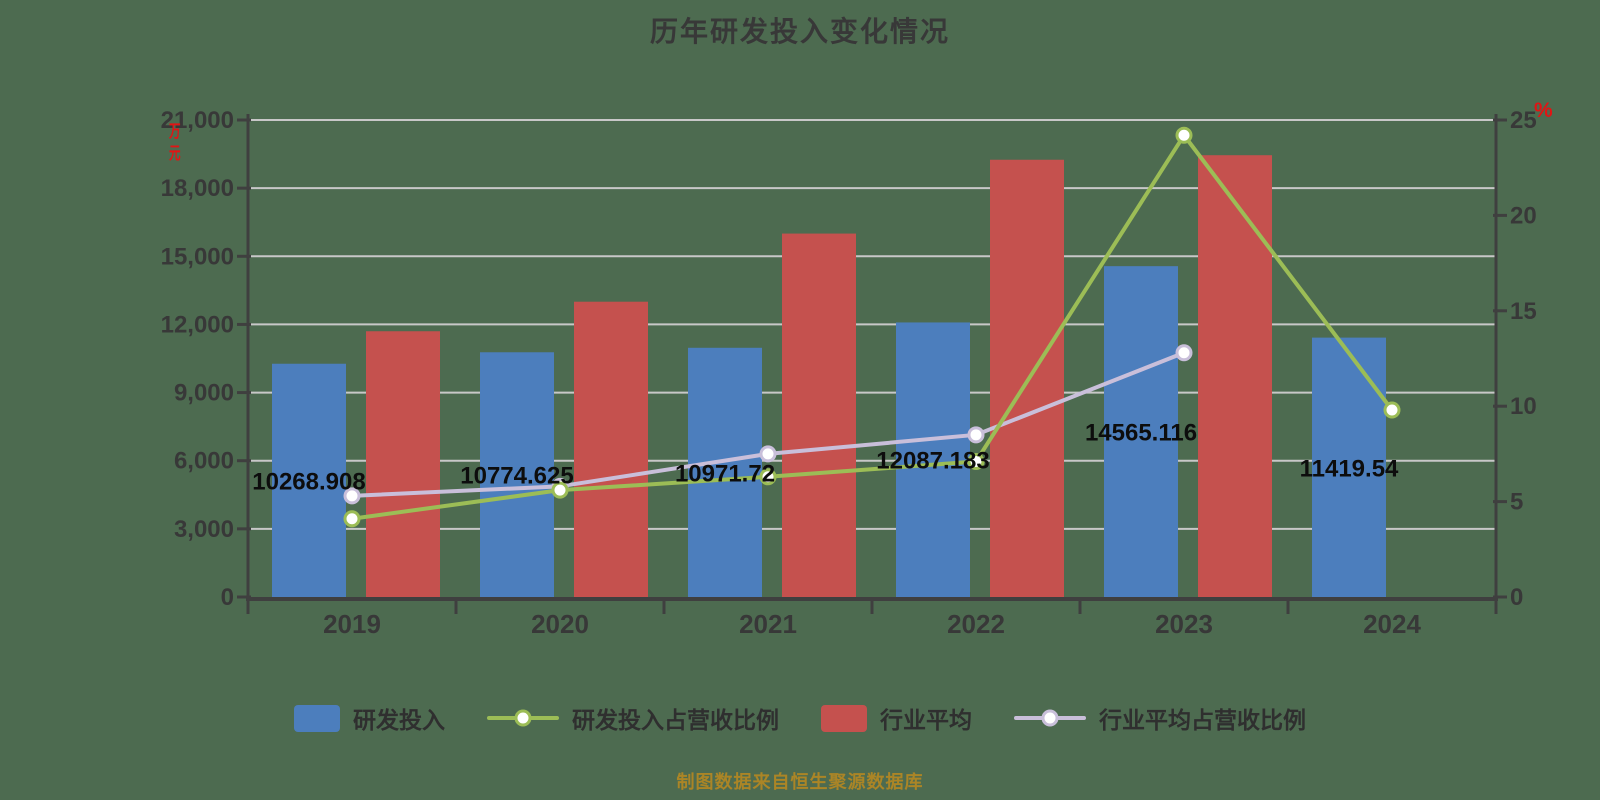  What do you see at coordinates (675, 720) in the screenshot?
I see `legend-label: 研发投入占营收比例` at bounding box center [675, 720].